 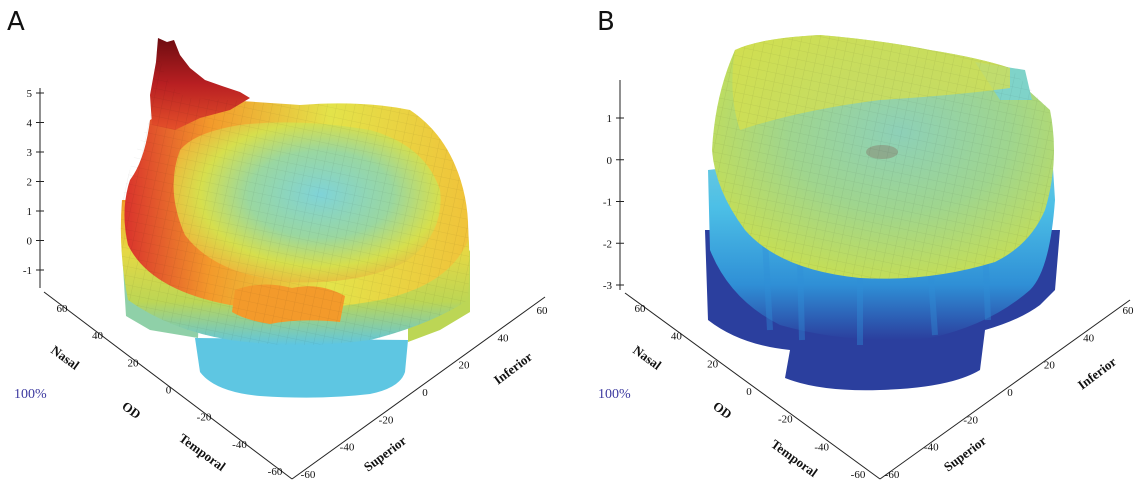 What do you see at coordinates (613, 244) in the screenshot?
I see `z-tick: -2` at bounding box center [613, 244].